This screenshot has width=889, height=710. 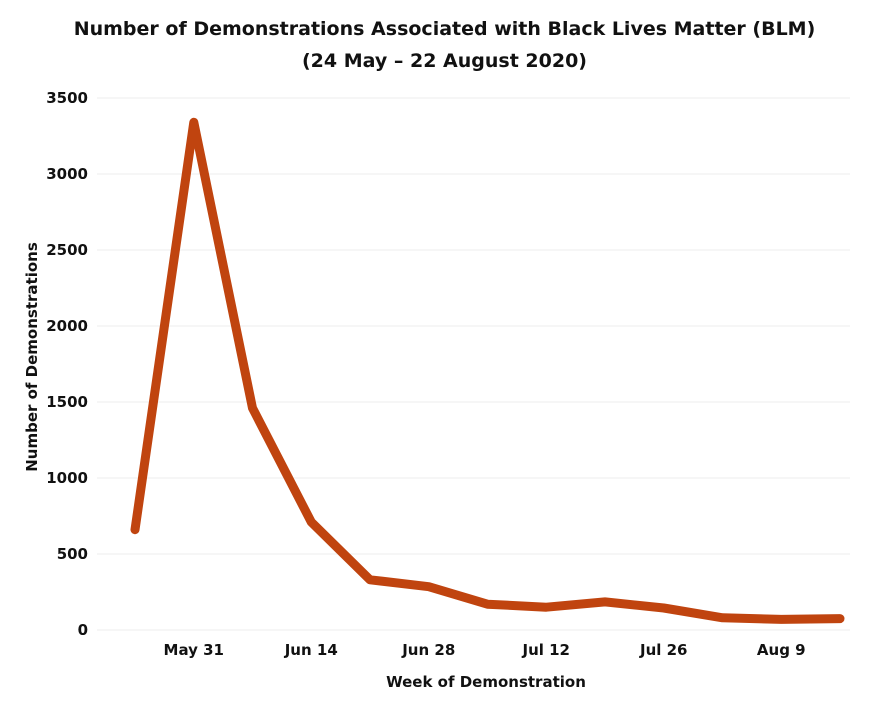 I want to click on y-axis-ticks: 0 500 1000 1500 2000 2500 3000 3500, so click(x=67, y=364).